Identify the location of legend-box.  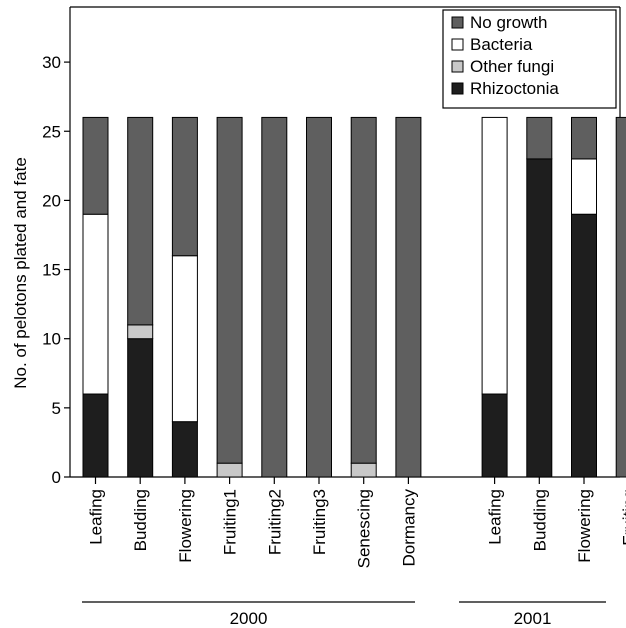
(529, 59).